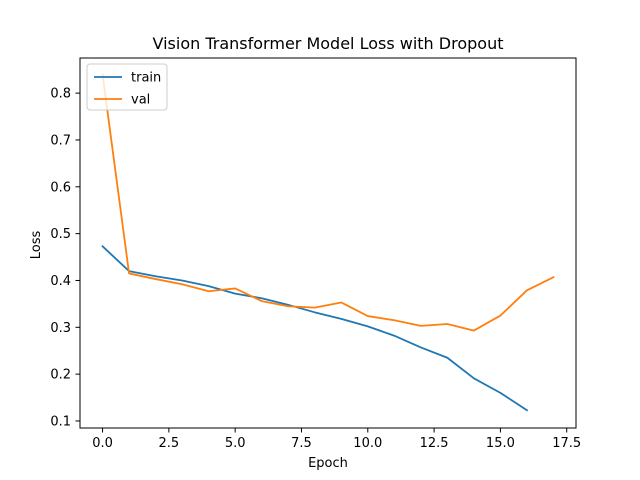 Image resolution: width=640 pixels, height=480 pixels. I want to click on x-tick-label: 15.0, so click(500, 443).